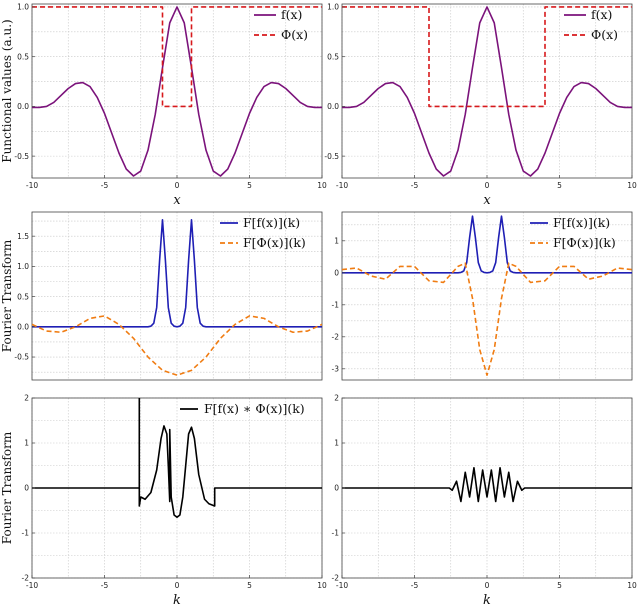 The image size is (640, 609). I want to click on y-tick-label: -3, so click(336, 369).